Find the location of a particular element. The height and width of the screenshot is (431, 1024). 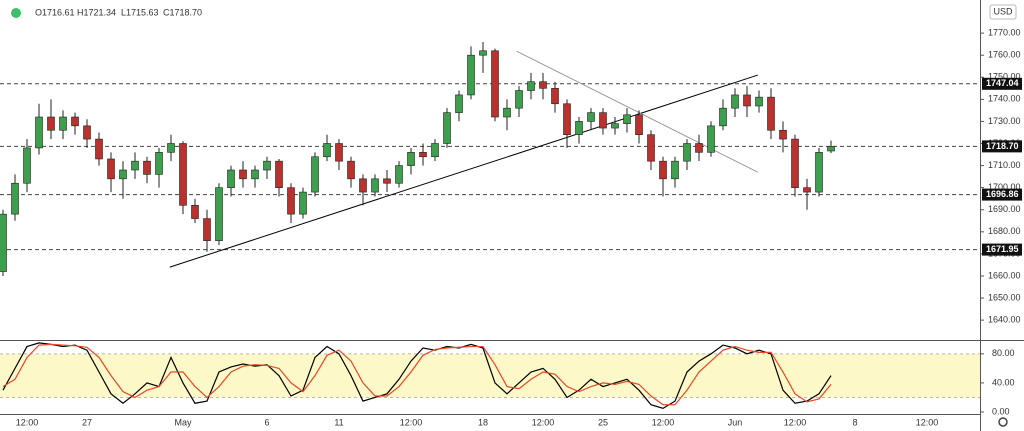

stoch-line is located at coordinates (417, 376).